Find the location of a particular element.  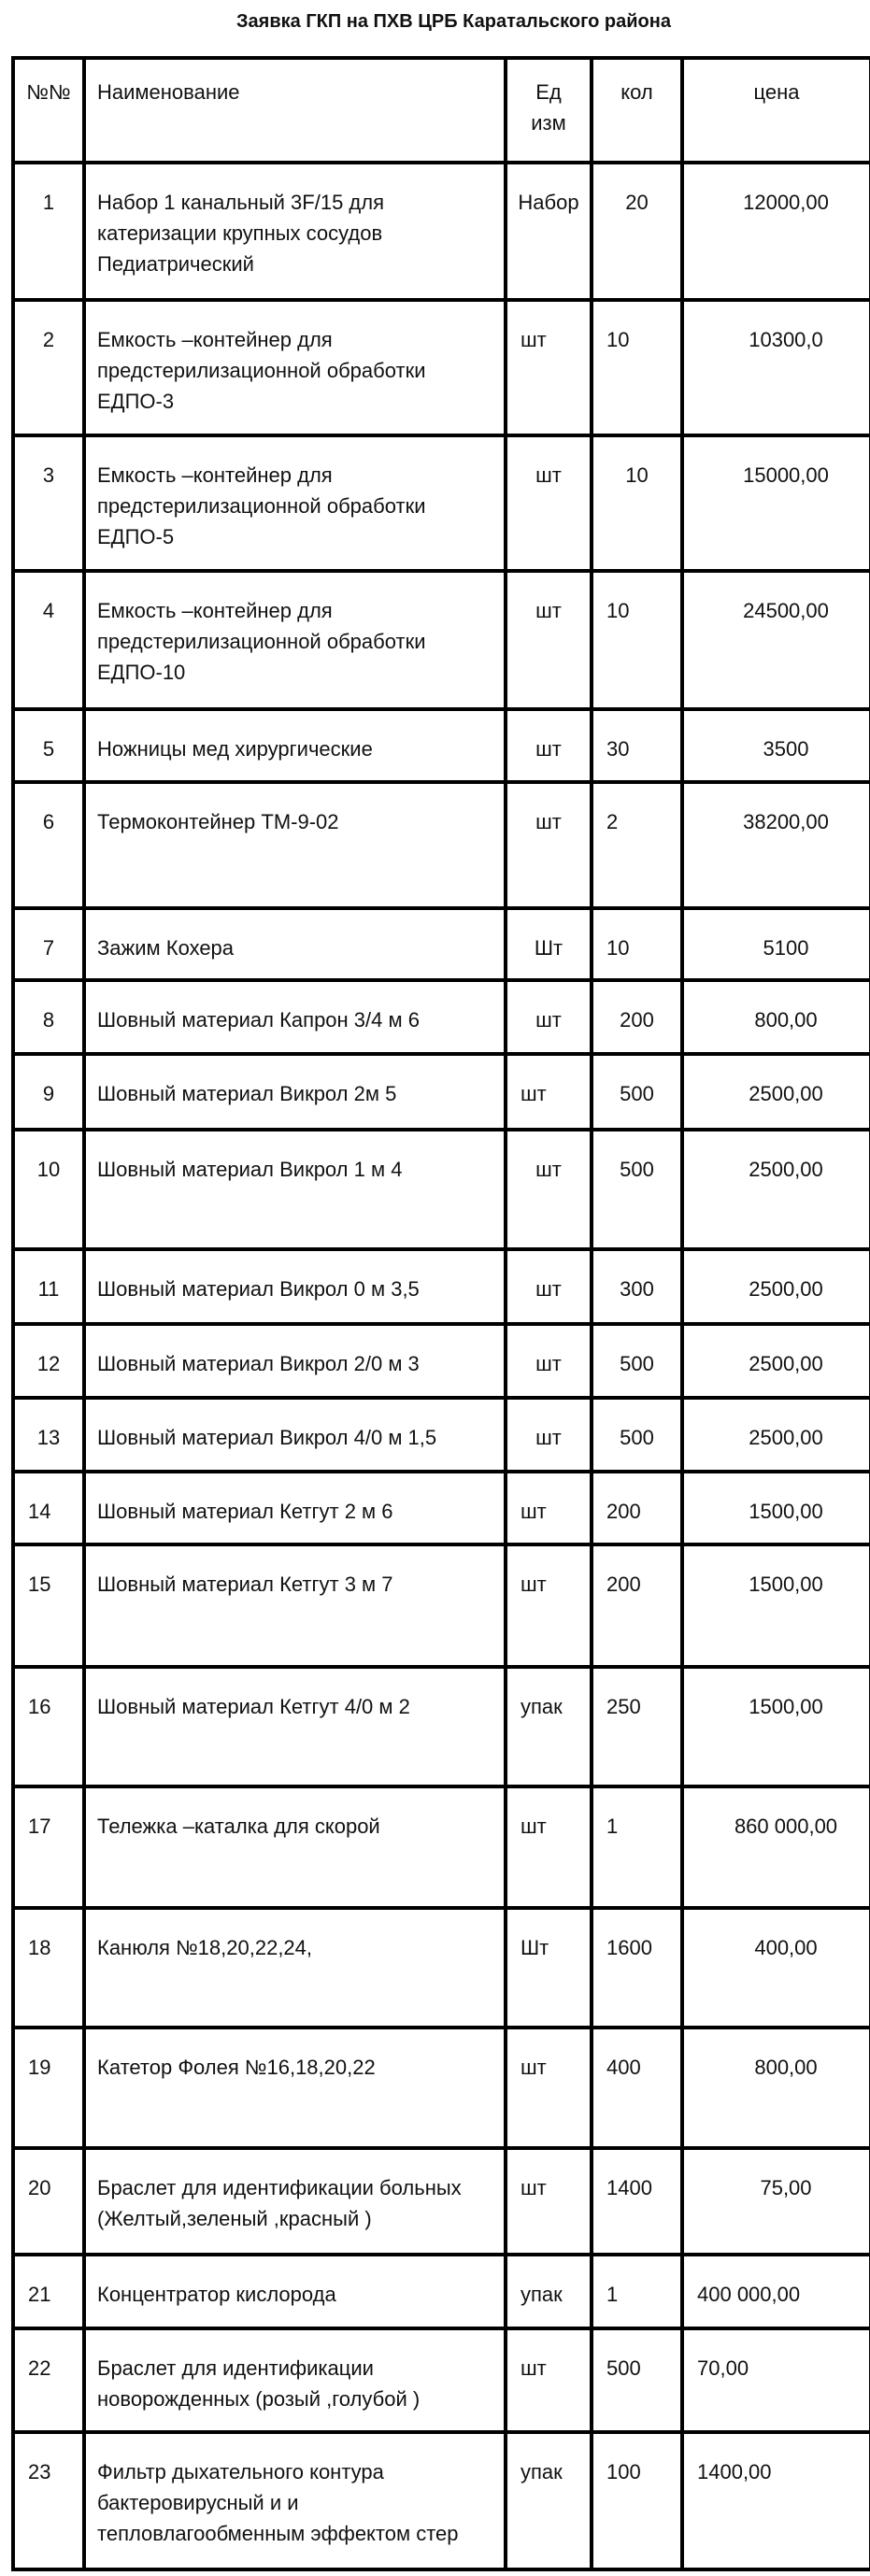

row-name: Шовный материал Кетгут 4/0 м 2 is located at coordinates (295, 1727).